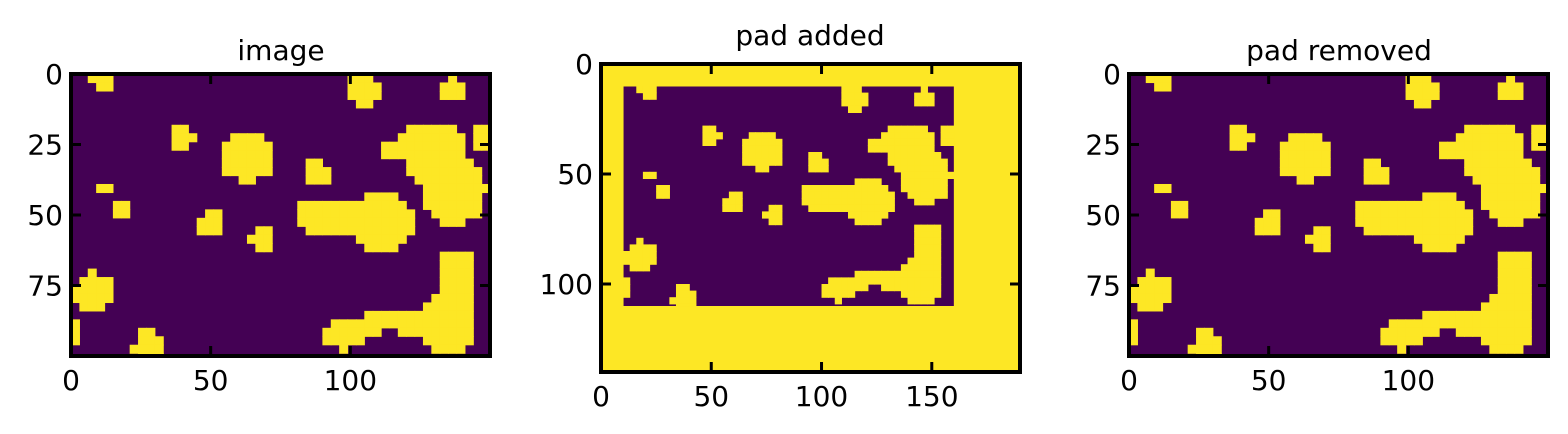 The width and height of the screenshot is (1568, 434). I want to click on pad-region, so click(612, 196).